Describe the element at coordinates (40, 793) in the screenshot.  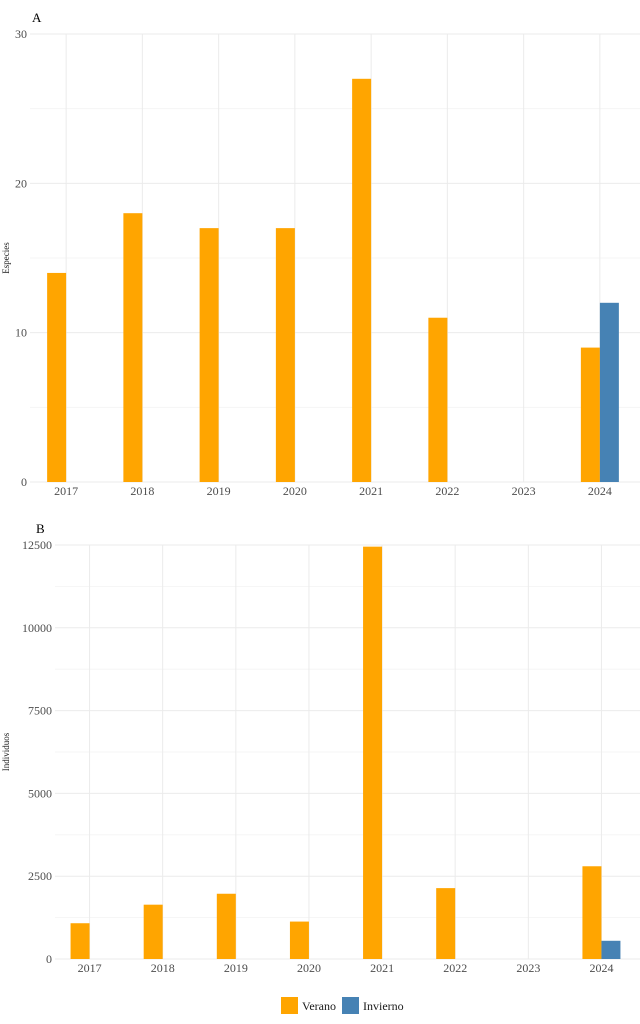
I see `y-tick-label: 5000` at that location.